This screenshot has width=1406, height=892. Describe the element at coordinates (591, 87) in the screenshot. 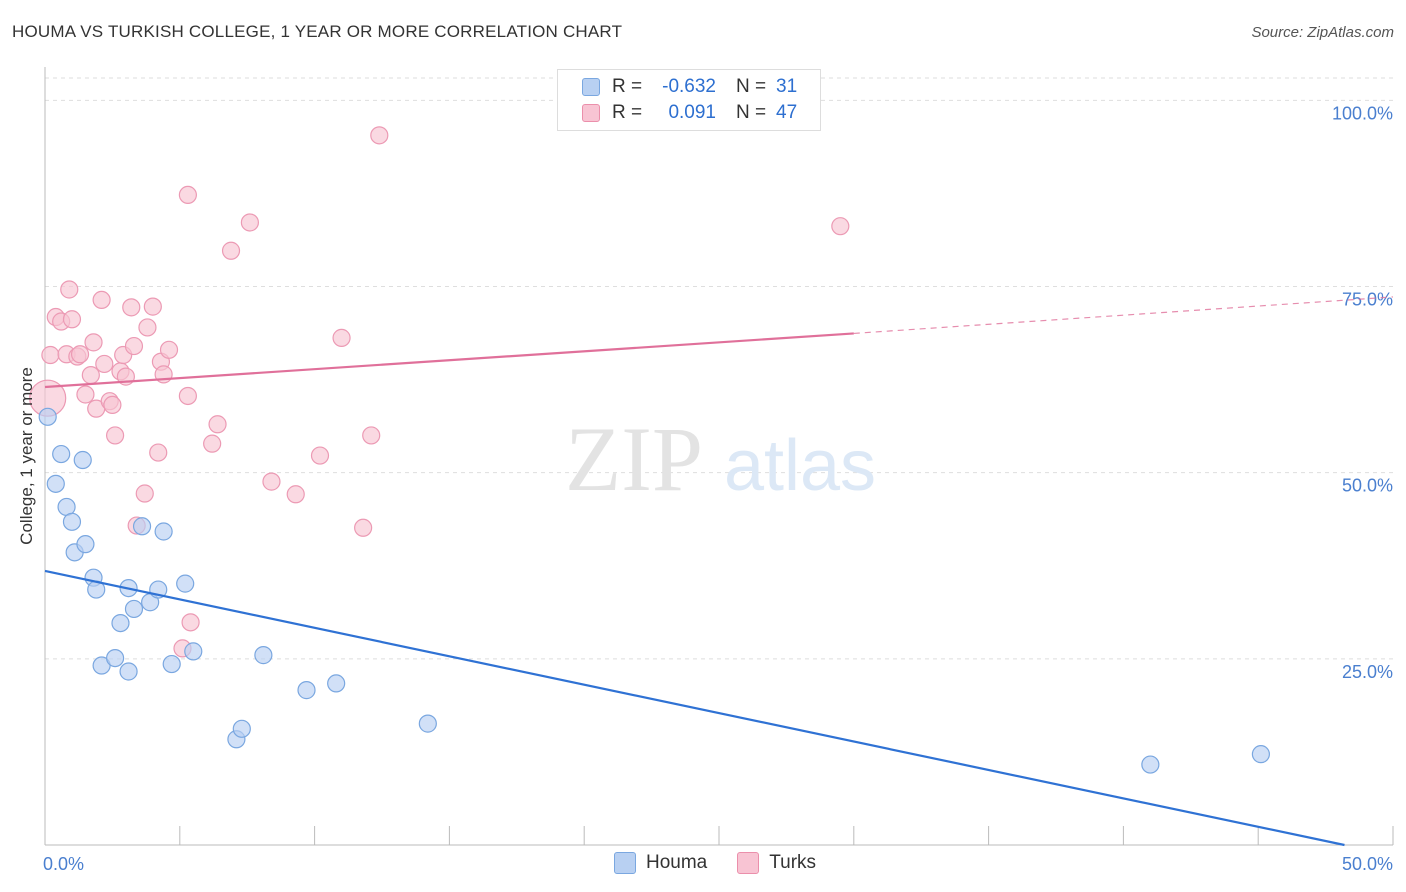

I see `houma-swatch` at that location.